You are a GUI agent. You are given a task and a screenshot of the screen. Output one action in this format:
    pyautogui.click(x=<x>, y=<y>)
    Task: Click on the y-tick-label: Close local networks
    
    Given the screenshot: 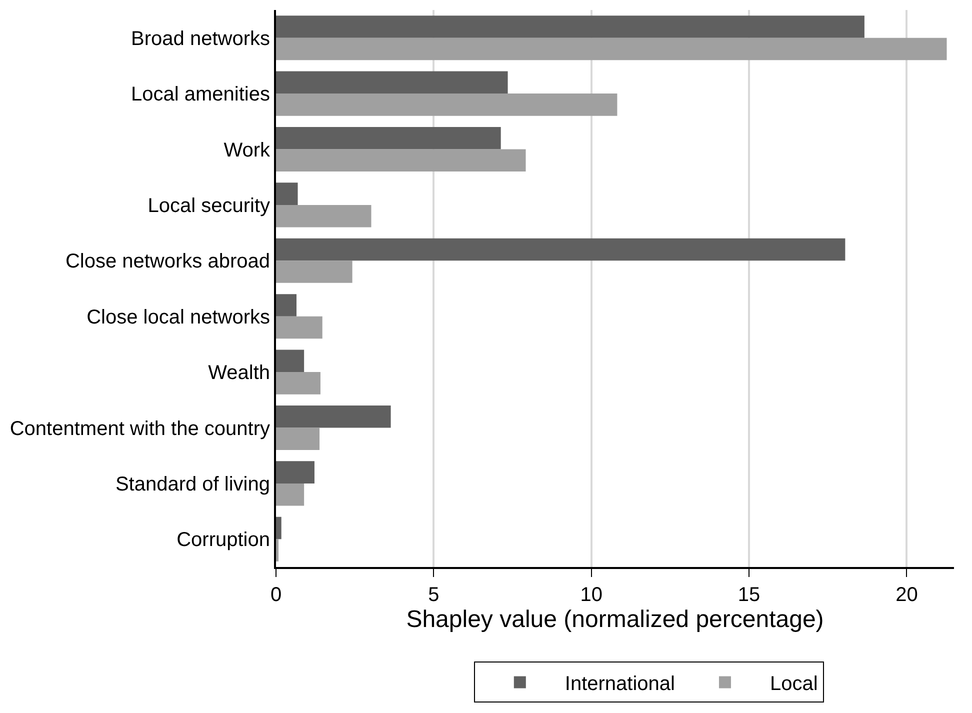 What is the action you would take?
    pyautogui.click(x=178, y=317)
    